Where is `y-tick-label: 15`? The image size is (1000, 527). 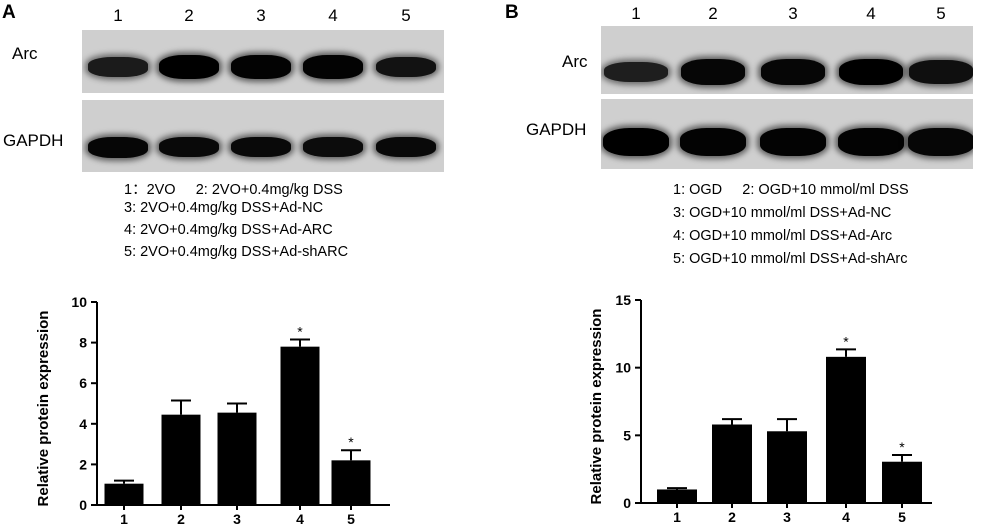 y-tick-label: 15 is located at coordinates (623, 300).